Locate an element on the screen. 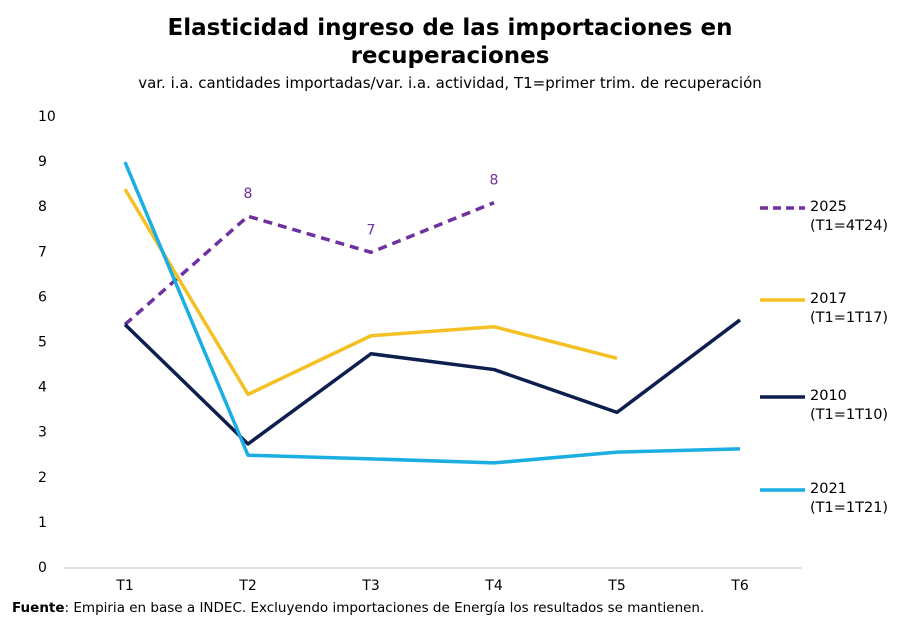  x-tick-label: T1 is located at coordinates (124, 586).